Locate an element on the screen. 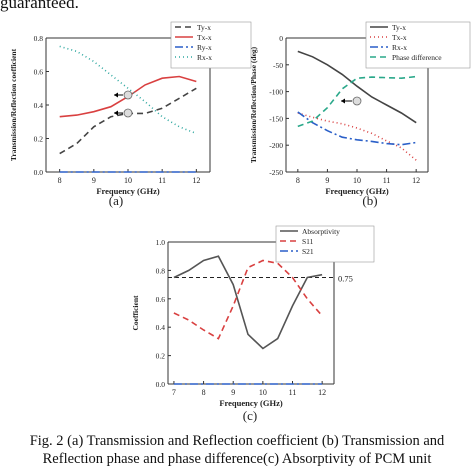  x-tick-label: 7 is located at coordinates (174, 392).